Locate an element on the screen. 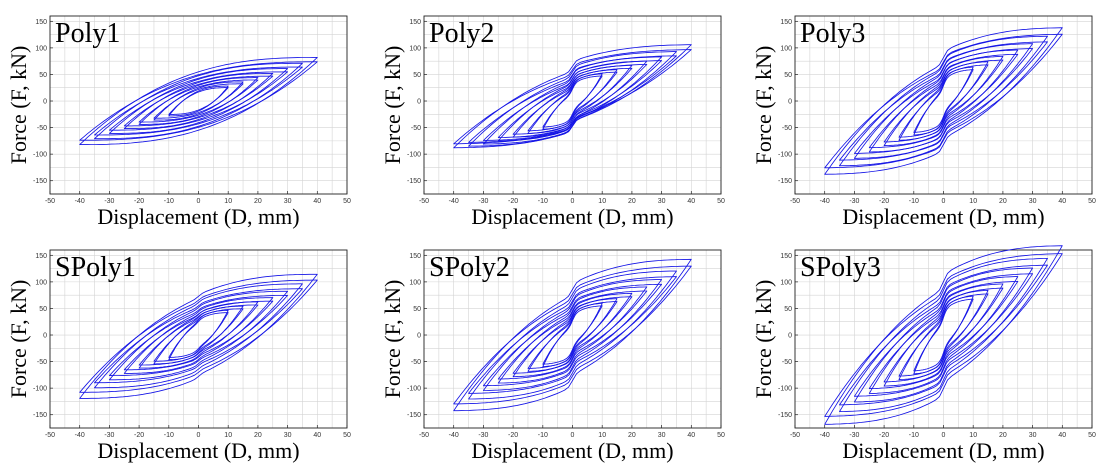 This screenshot has width=1100, height=468. x-tick-label: 30 is located at coordinates (1033, 435).